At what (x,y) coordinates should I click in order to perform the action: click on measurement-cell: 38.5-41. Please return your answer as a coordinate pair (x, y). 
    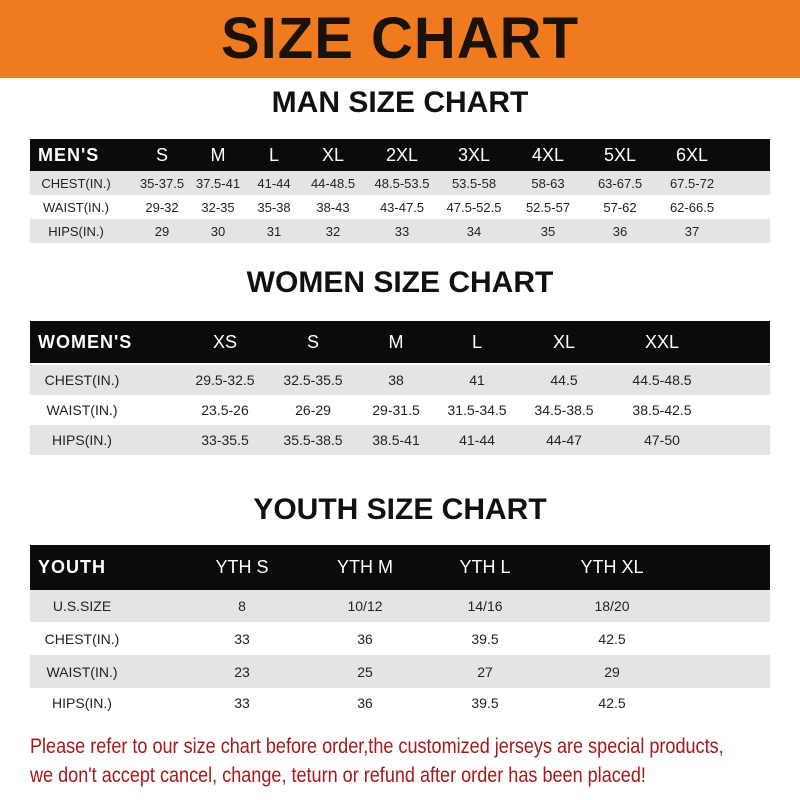
    Looking at the image, I should click on (396, 440).